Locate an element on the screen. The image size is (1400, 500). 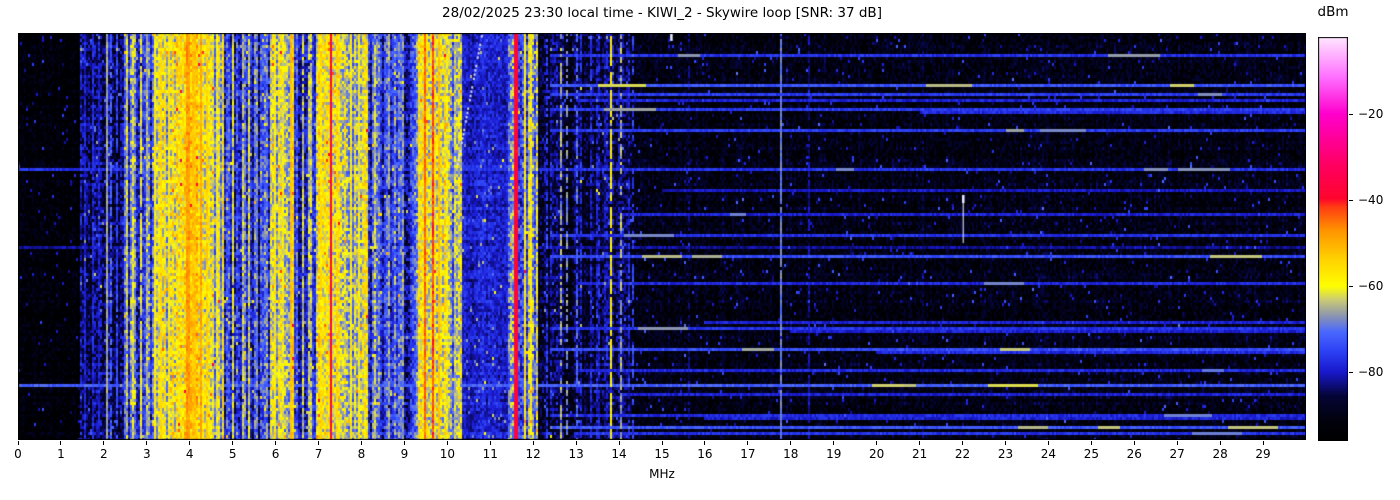
x-tick-label: 10 is located at coordinates (447, 454).